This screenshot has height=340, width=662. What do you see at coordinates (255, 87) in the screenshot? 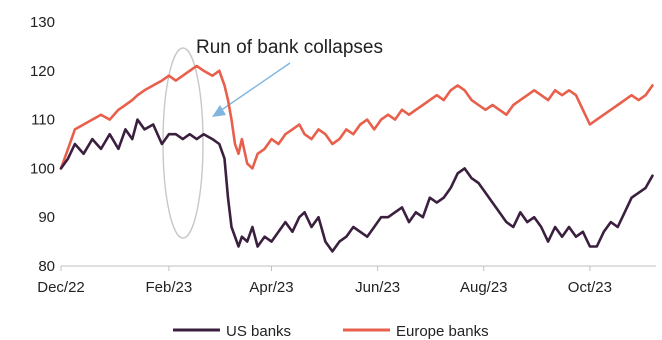
I see `annotation-arrow-line` at bounding box center [255, 87].